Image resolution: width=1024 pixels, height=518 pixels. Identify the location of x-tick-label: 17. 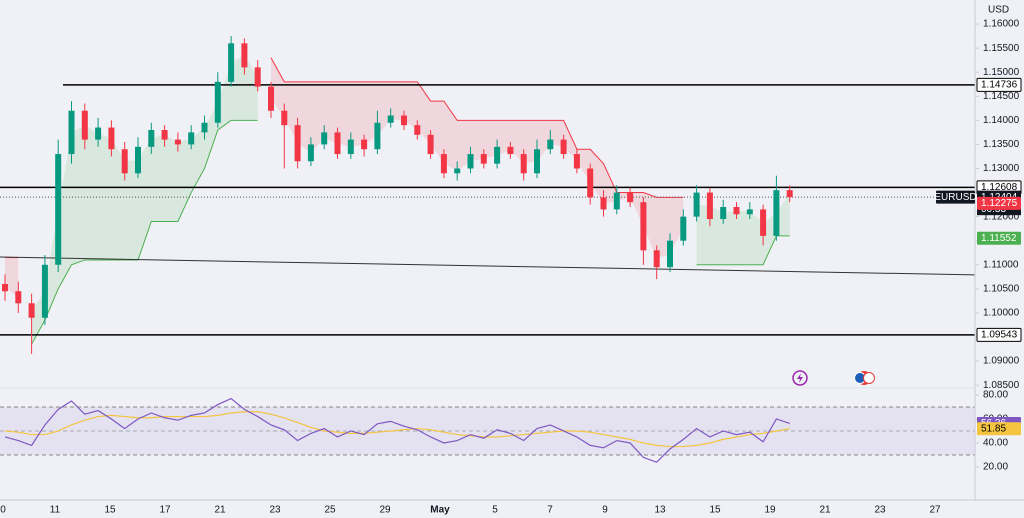
(165, 510).